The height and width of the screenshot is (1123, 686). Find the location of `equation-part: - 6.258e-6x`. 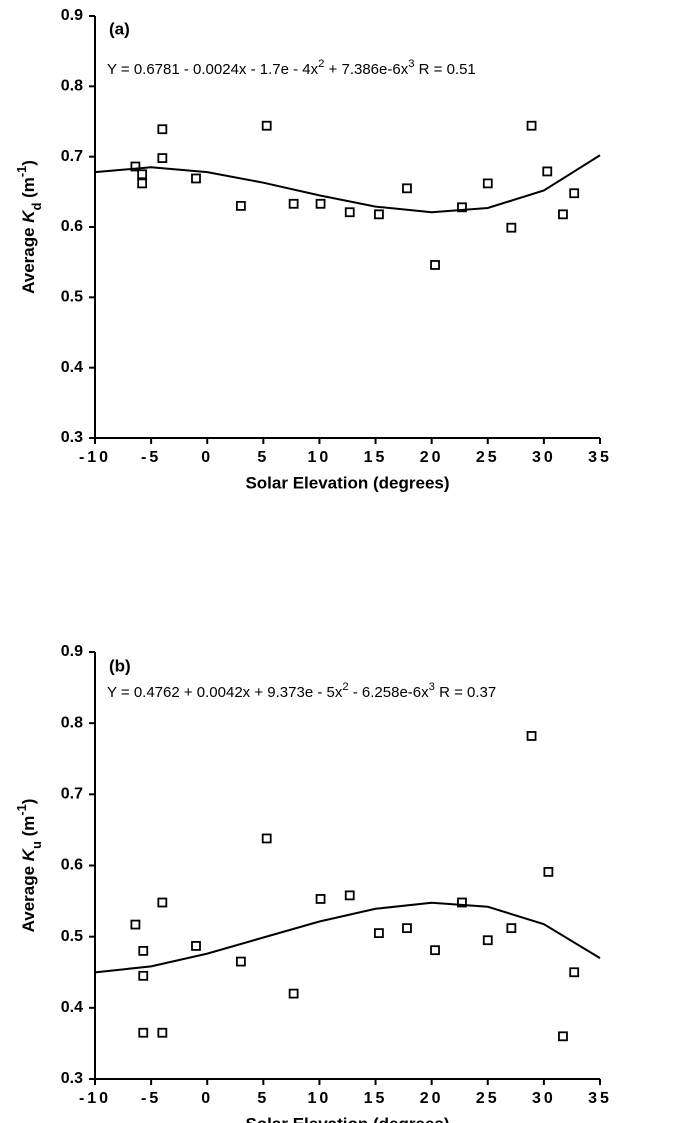

equation-part: - 6.258e-6x is located at coordinates (389, 692).